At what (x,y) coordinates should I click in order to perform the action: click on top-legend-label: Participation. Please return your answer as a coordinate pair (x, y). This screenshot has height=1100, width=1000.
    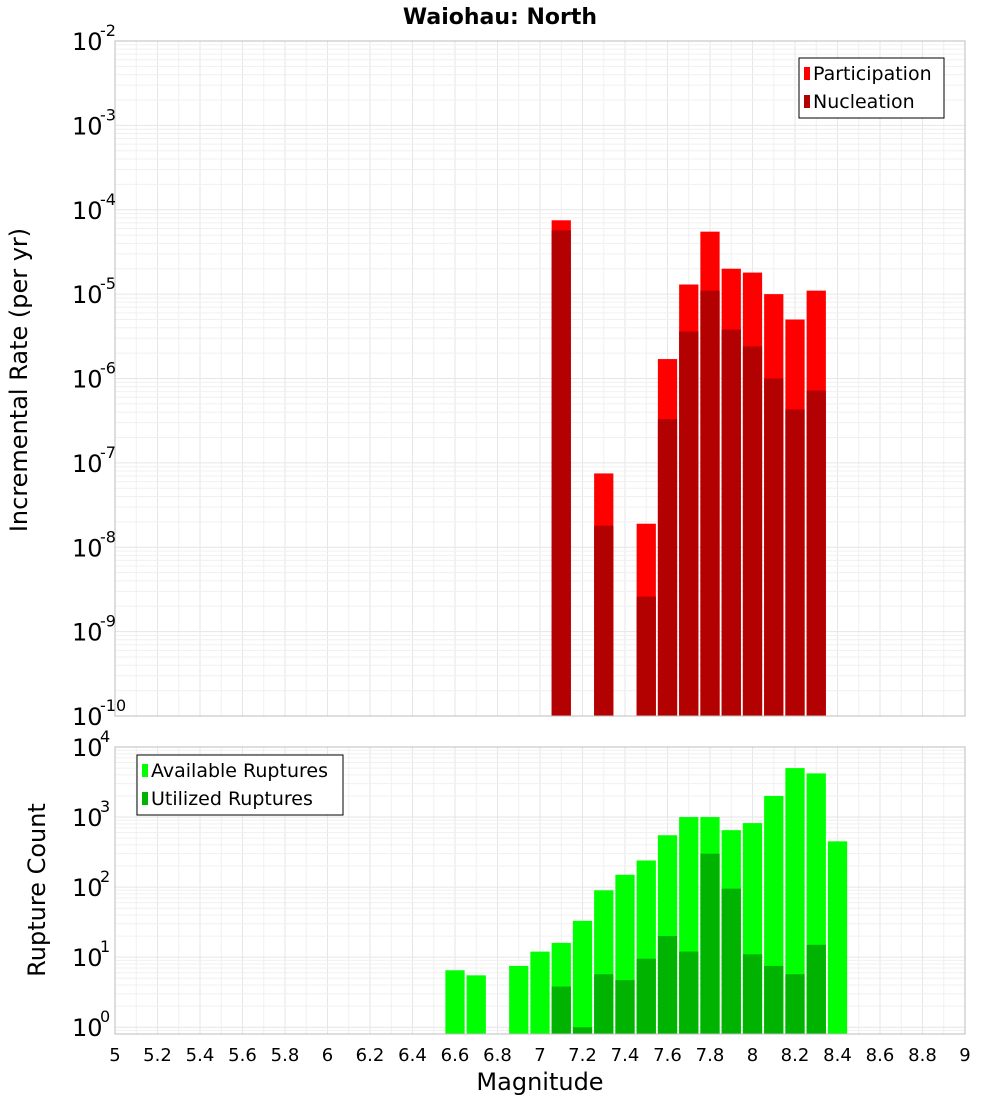
    Looking at the image, I should click on (872, 74).